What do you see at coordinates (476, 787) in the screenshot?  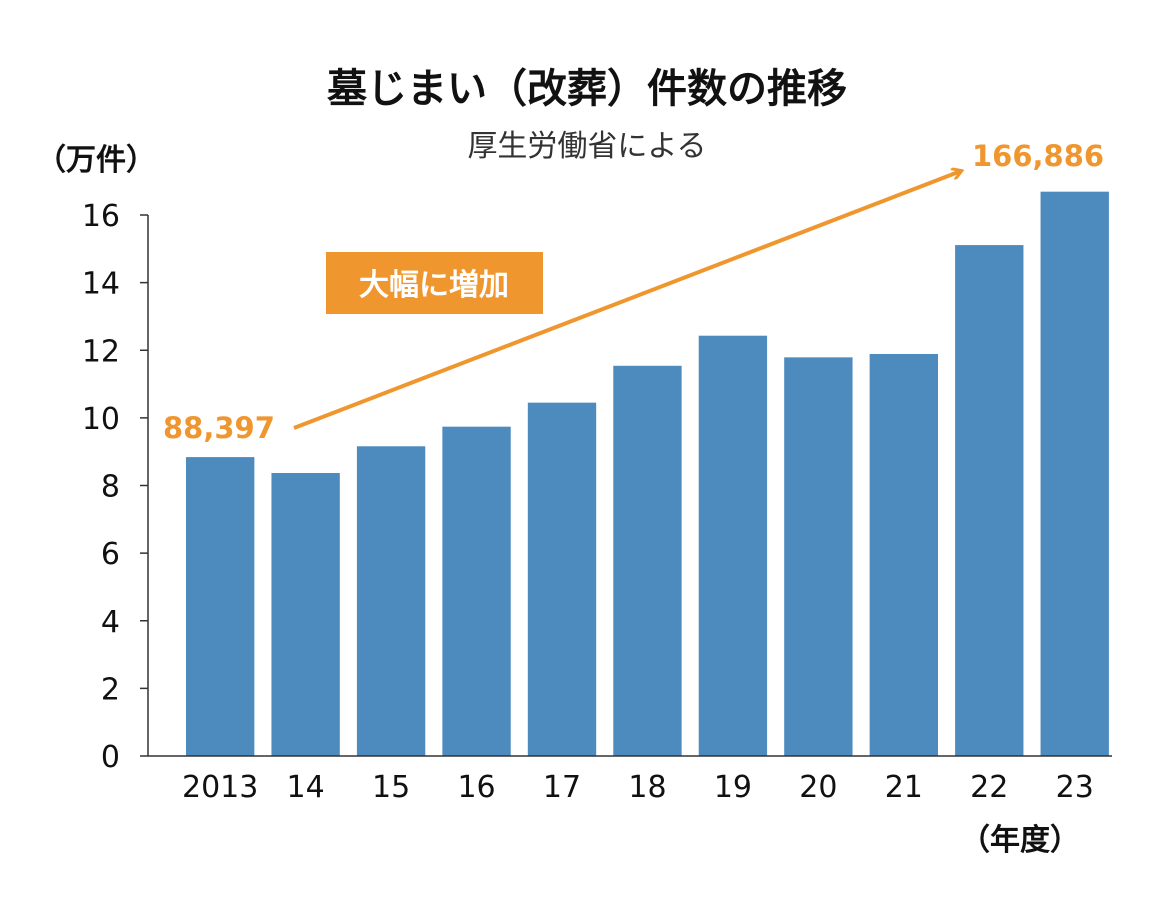 I see `x-tick-label: 16` at bounding box center [476, 787].